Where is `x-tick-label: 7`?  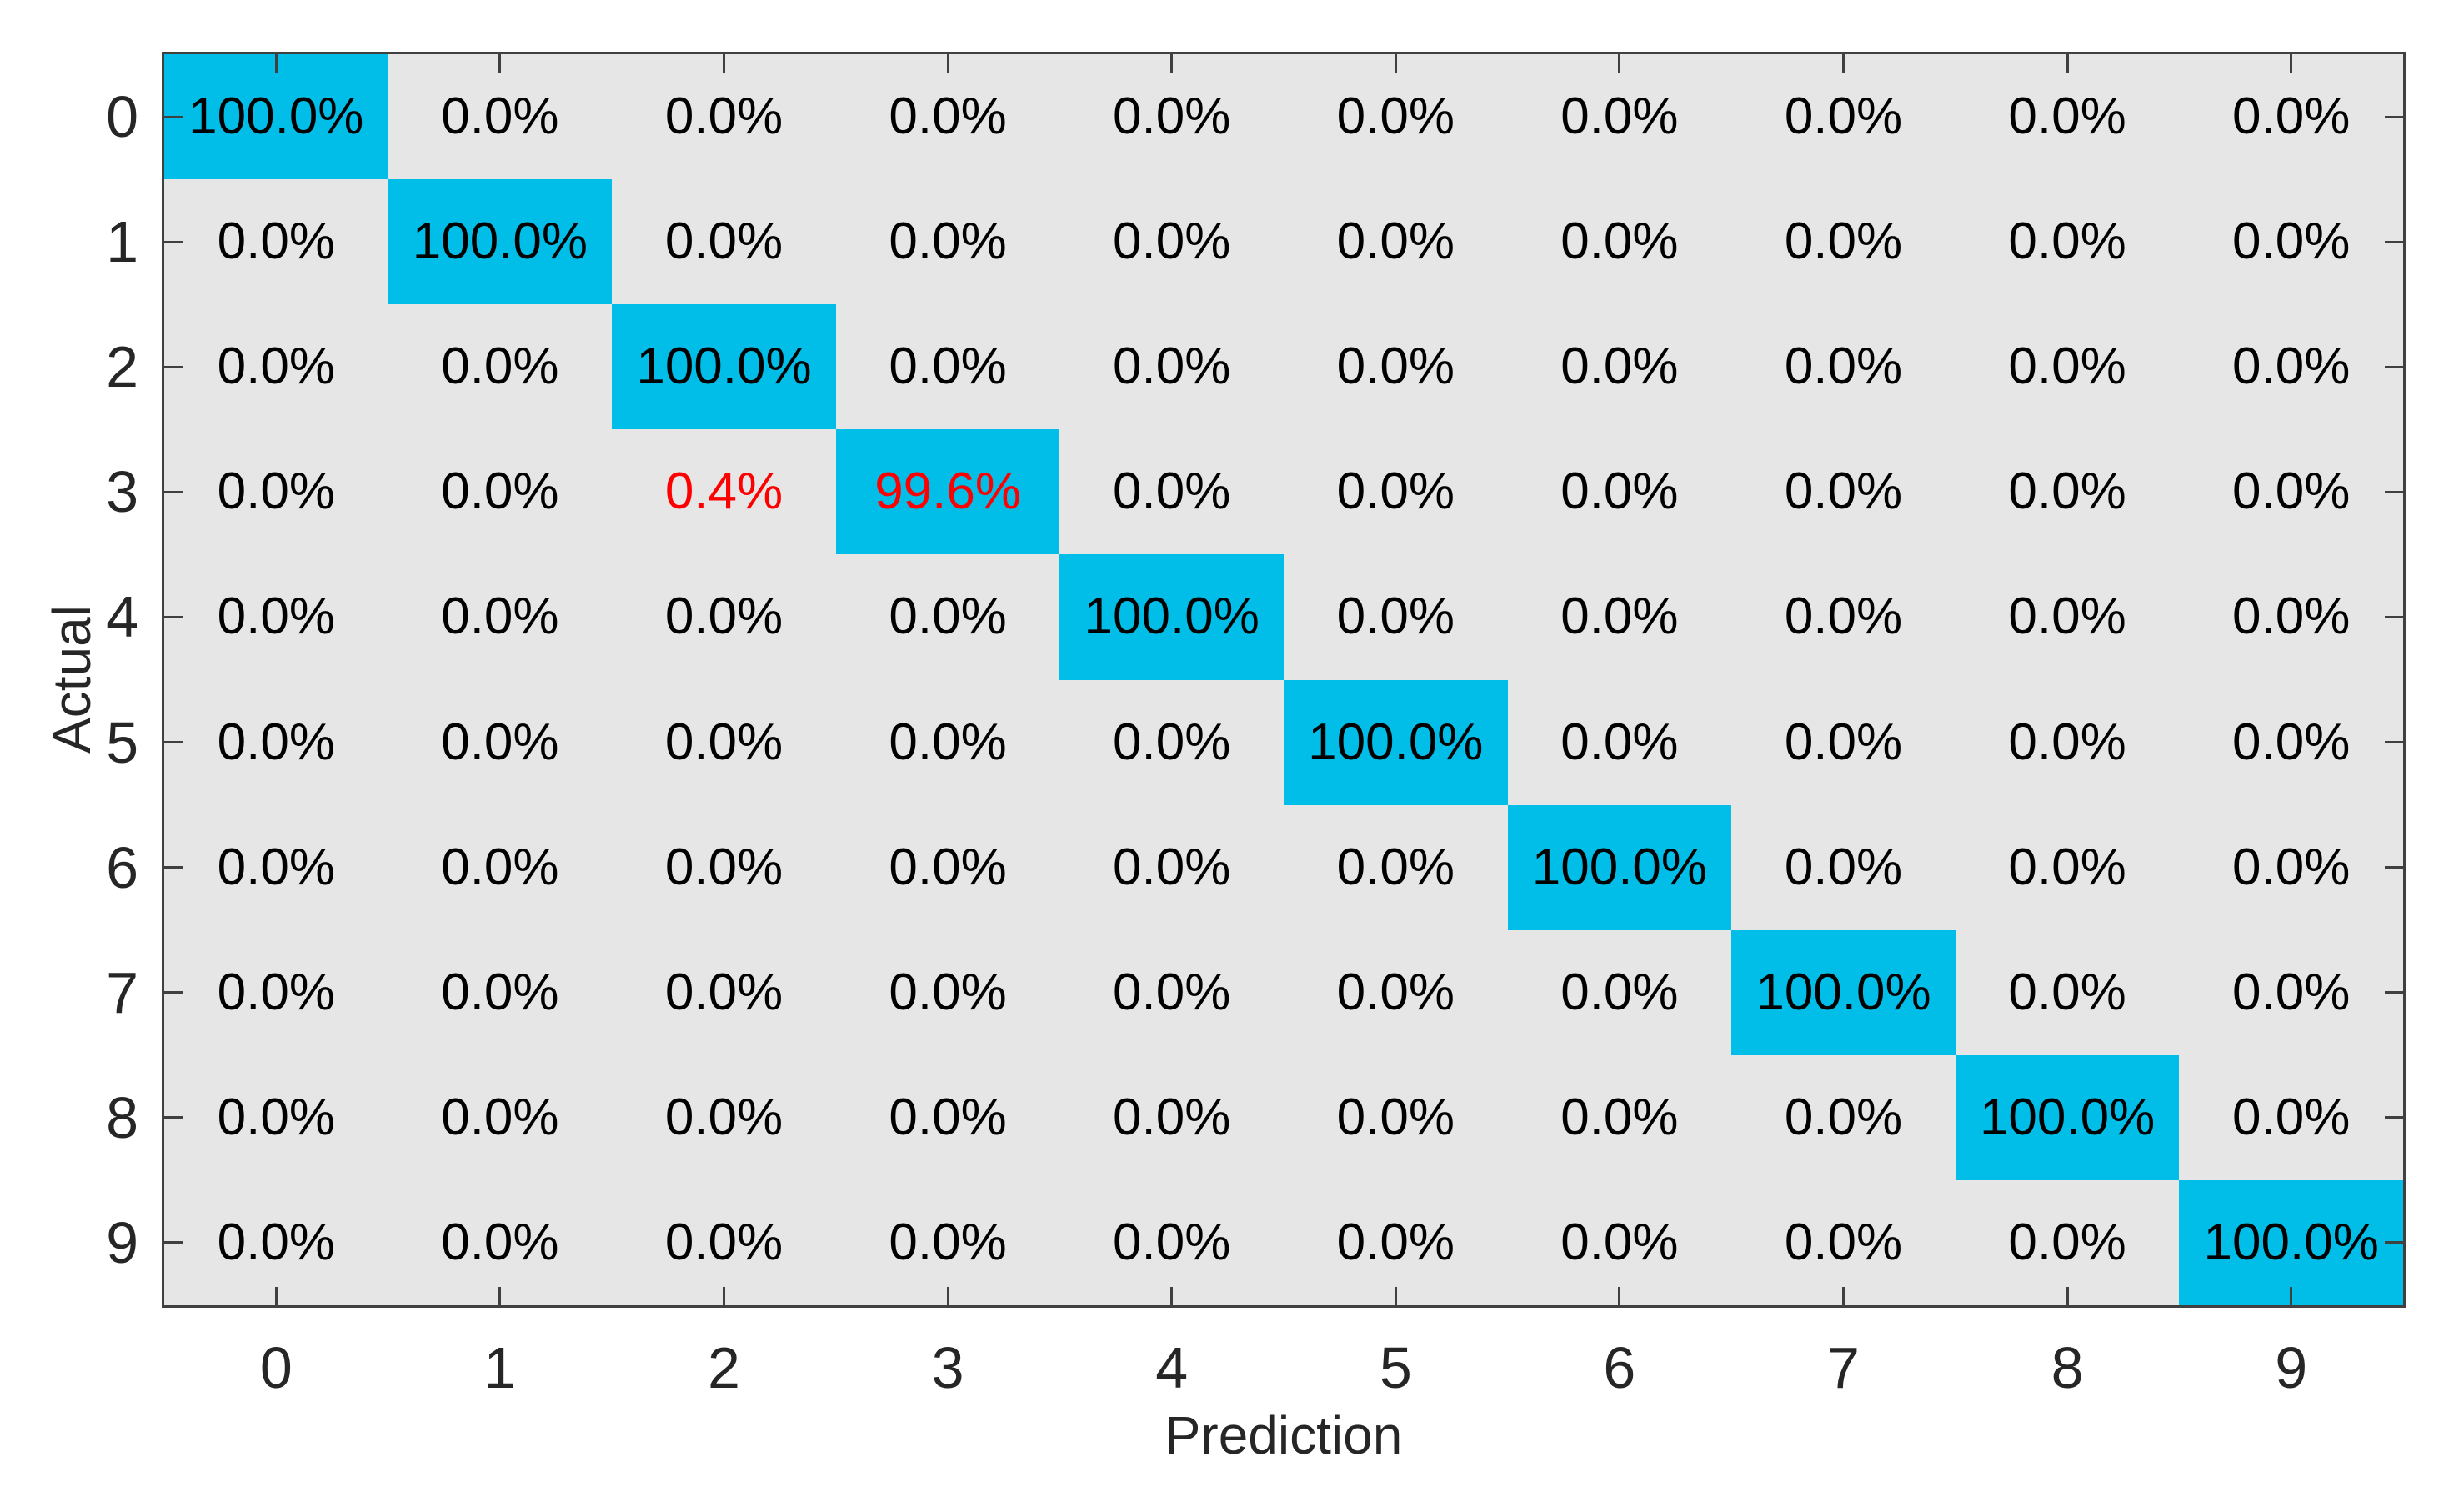
x-tick-label: 7 is located at coordinates (1844, 1367).